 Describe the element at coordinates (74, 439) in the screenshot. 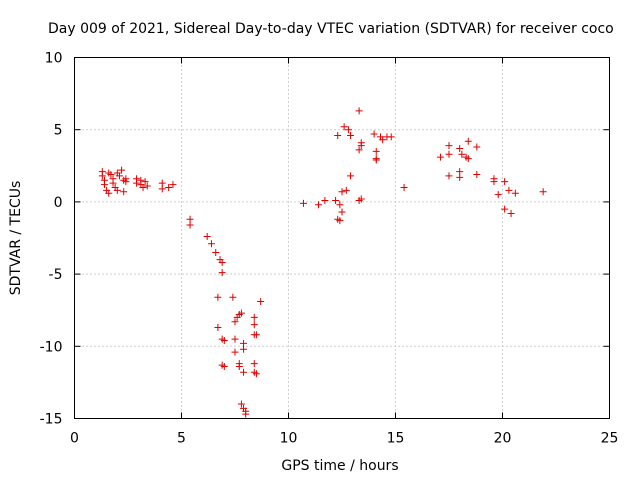

I see `x-tick-label: 0` at that location.